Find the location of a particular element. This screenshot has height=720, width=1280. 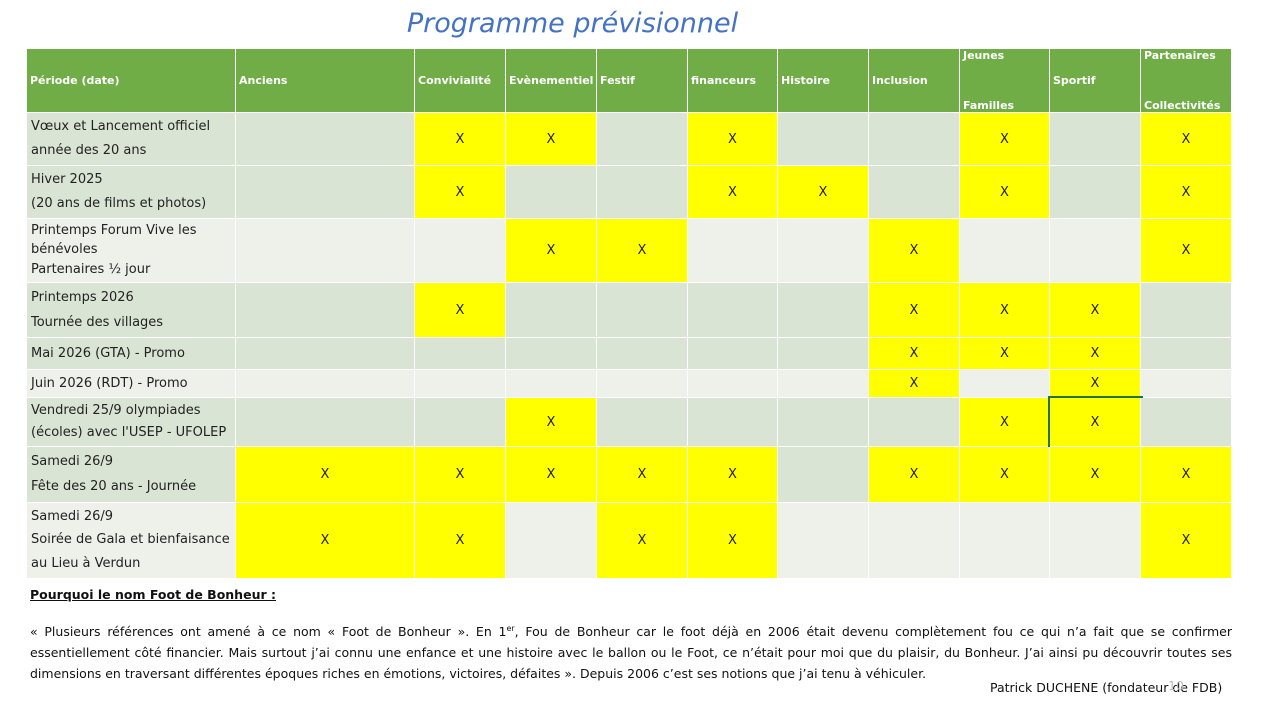

line: Familles is located at coordinates (989, 105).